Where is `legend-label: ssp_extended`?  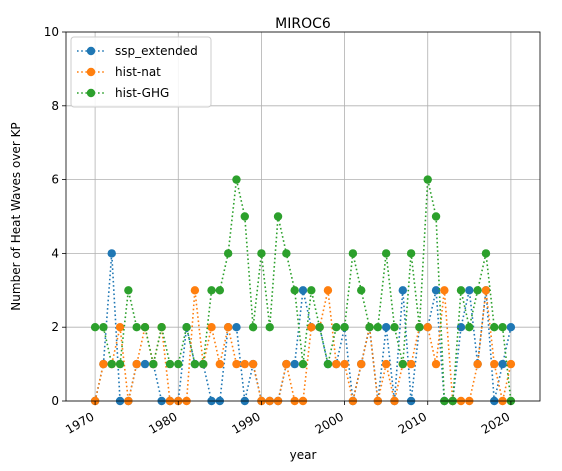
legend-label: ssp_extended is located at coordinates (156, 51).